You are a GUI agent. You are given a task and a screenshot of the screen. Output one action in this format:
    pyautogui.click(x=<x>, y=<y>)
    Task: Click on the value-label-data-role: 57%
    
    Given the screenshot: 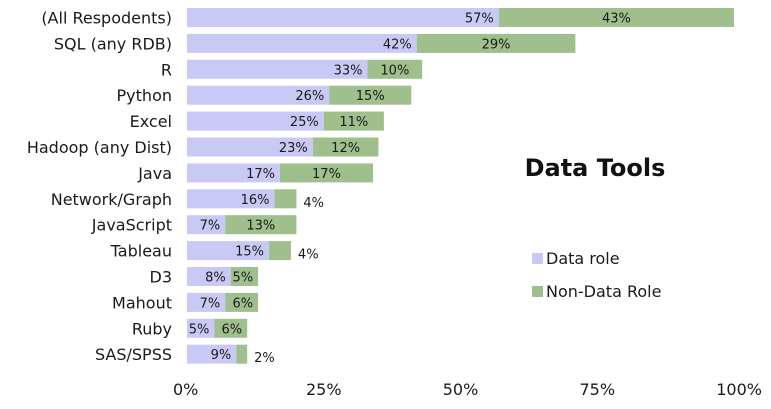 What is the action you would take?
    pyautogui.click(x=479, y=19)
    